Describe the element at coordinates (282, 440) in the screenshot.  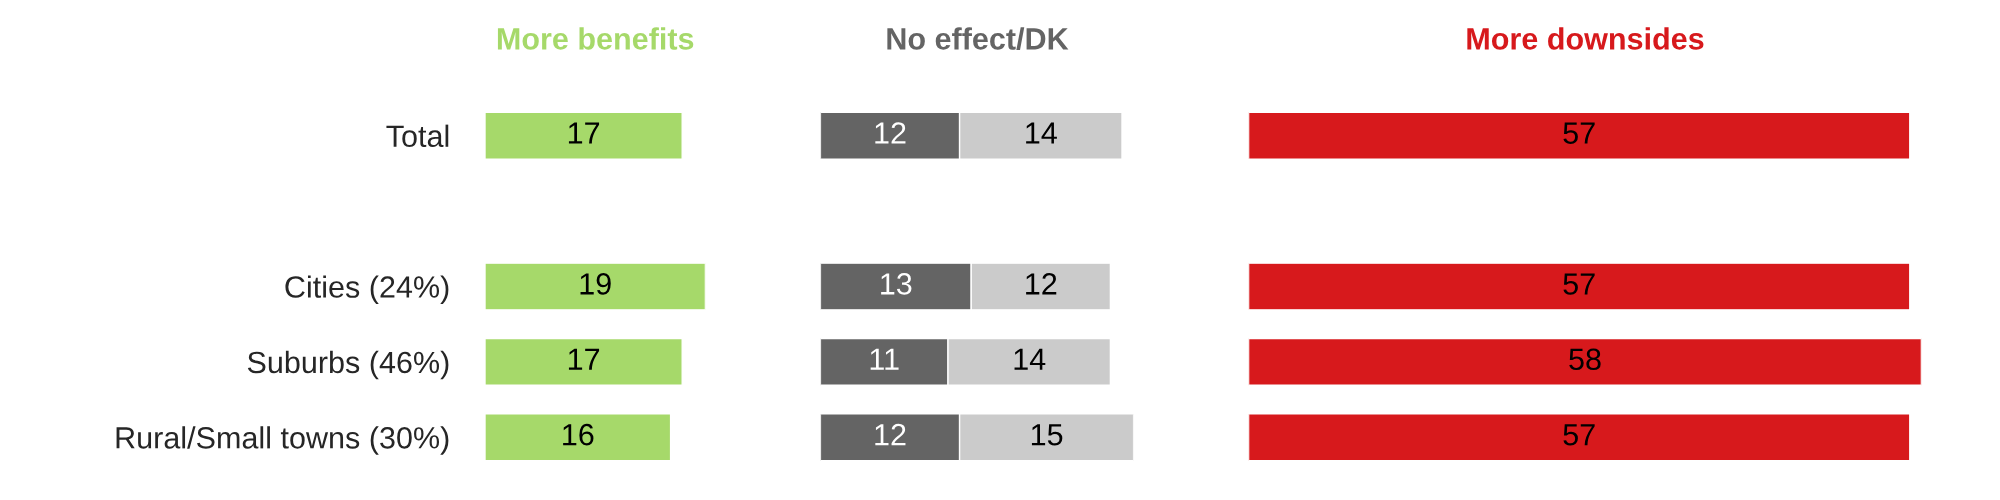
I see `y-tick-label: Rural/Small towns (30%)` at that location.